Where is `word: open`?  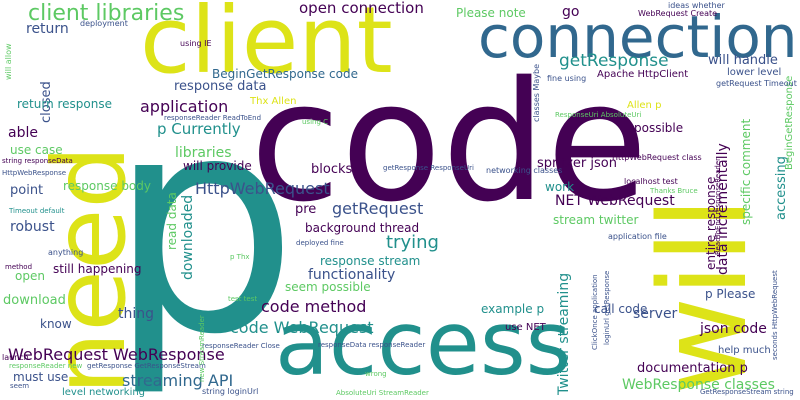 word: open is located at coordinates (30, 276).